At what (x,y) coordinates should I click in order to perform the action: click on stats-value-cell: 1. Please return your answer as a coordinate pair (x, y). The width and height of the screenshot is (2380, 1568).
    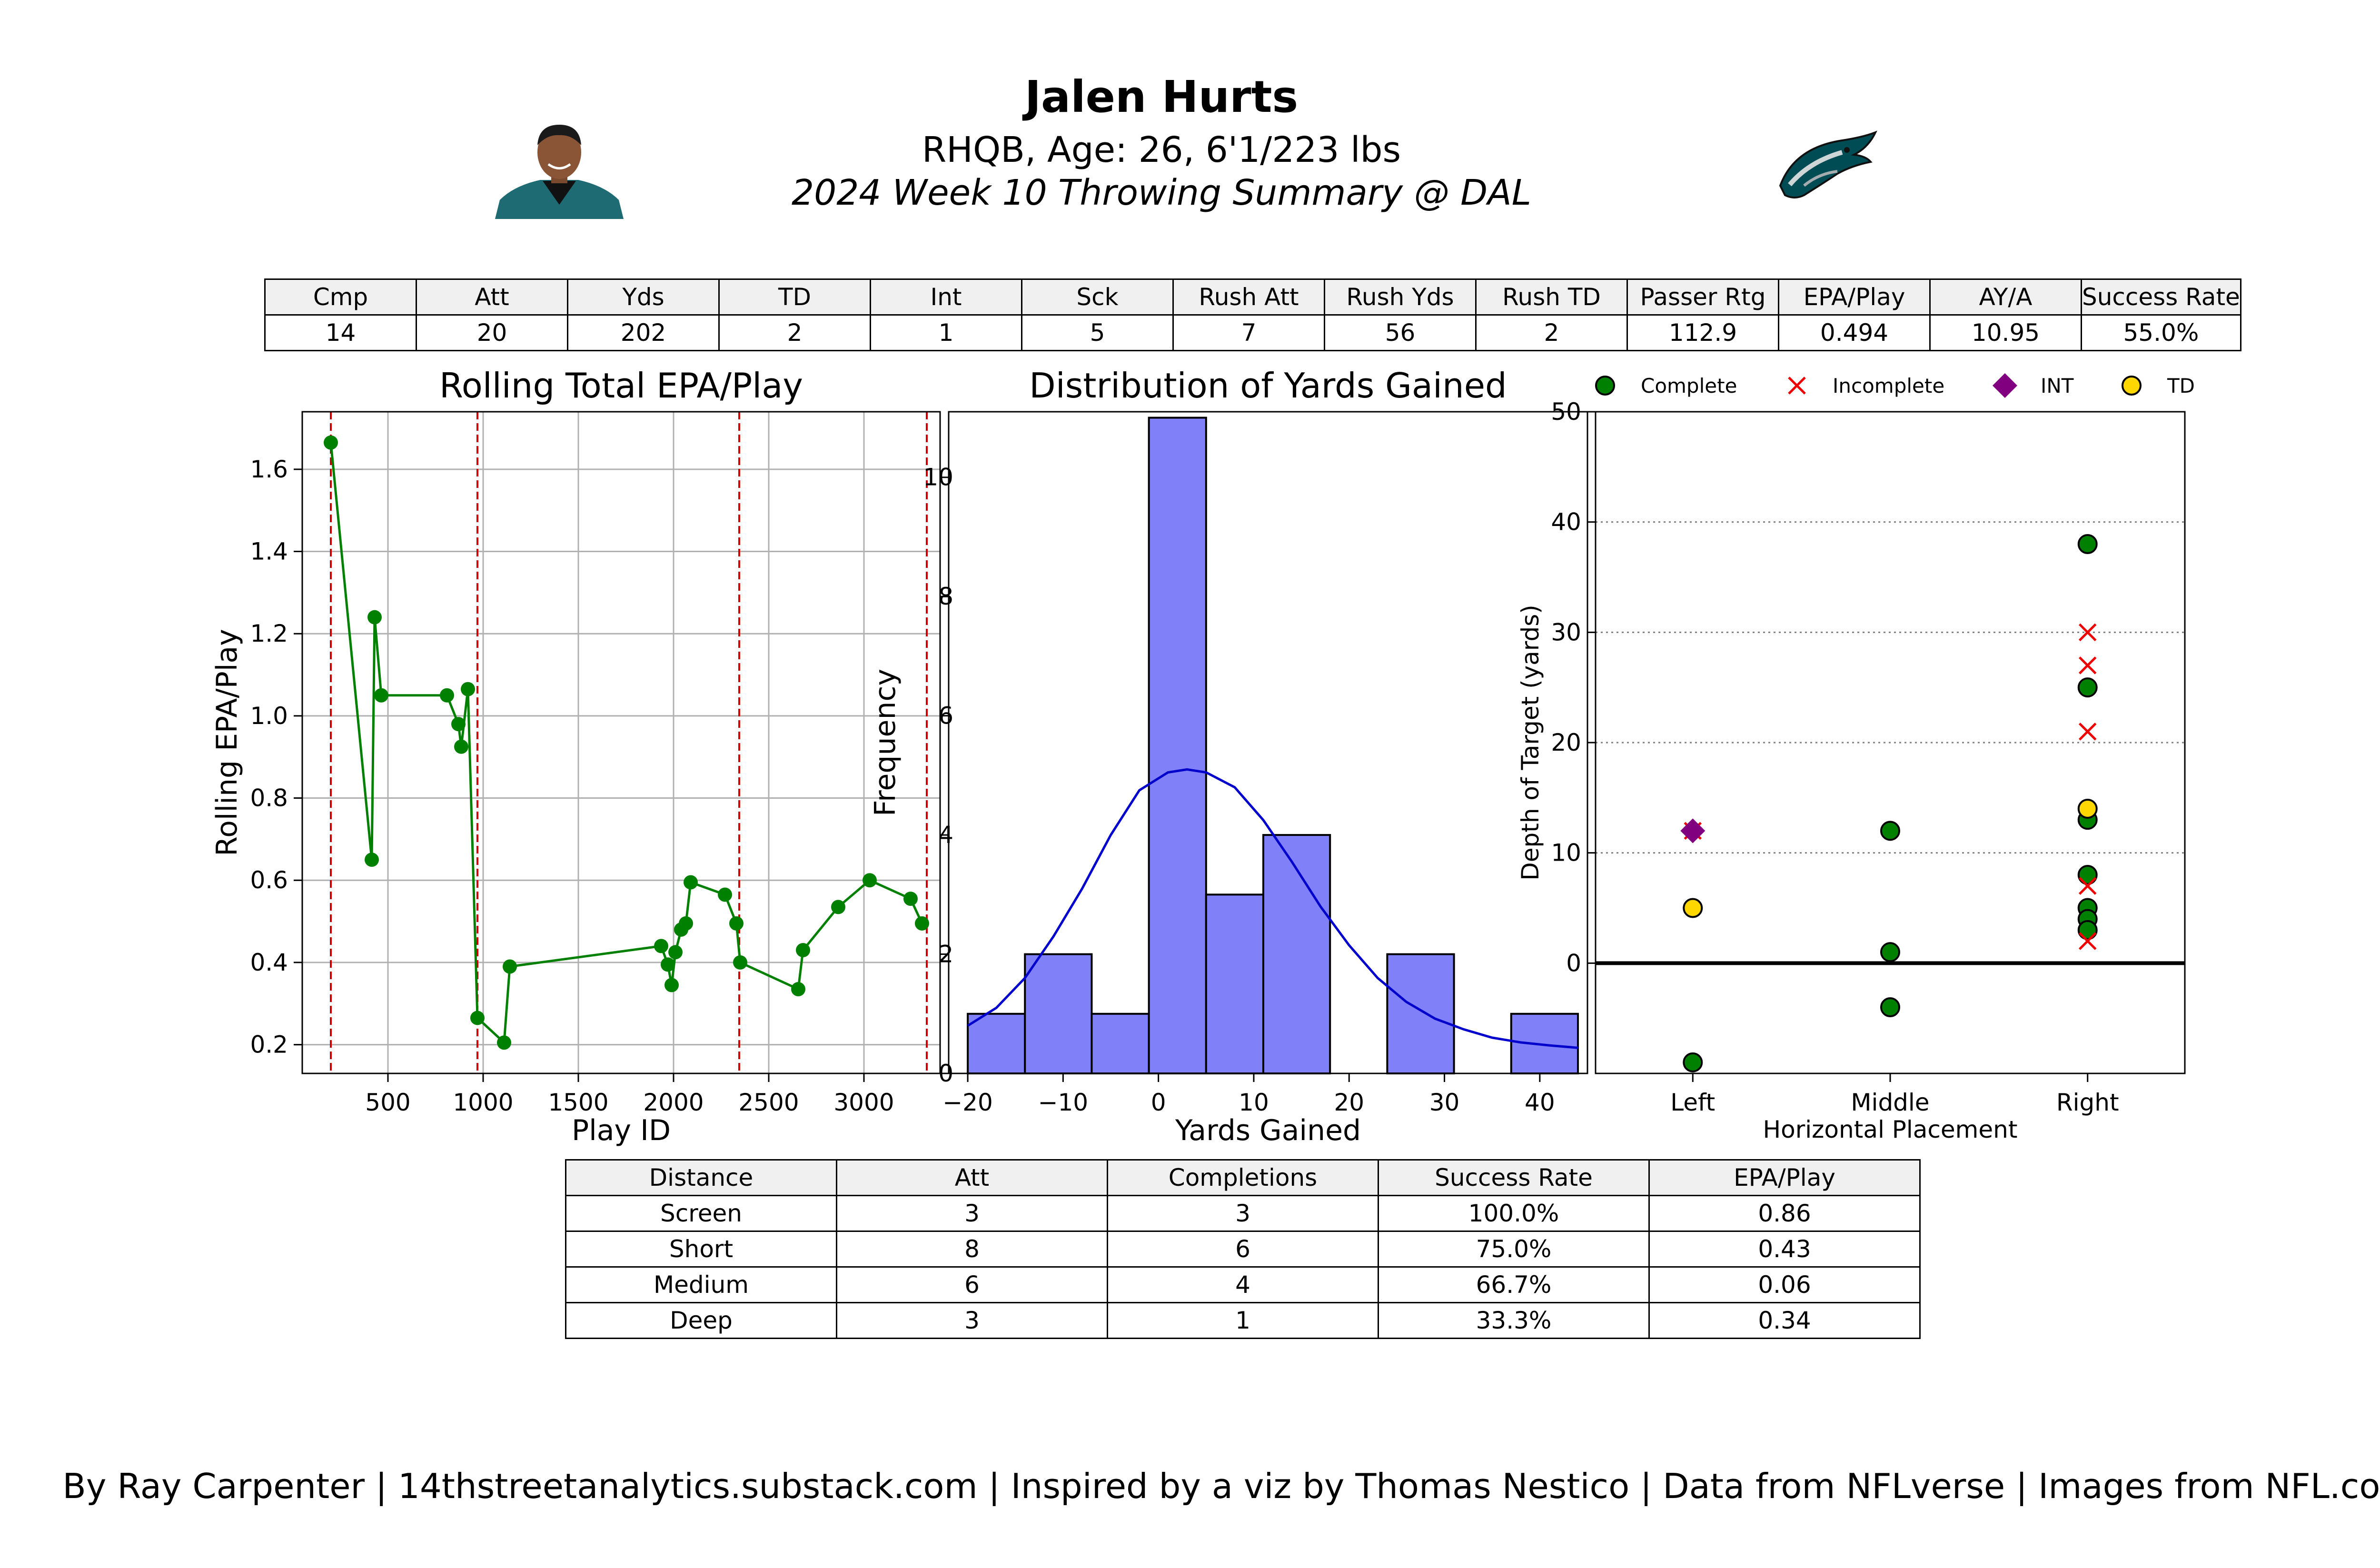
    Looking at the image, I should click on (946, 333).